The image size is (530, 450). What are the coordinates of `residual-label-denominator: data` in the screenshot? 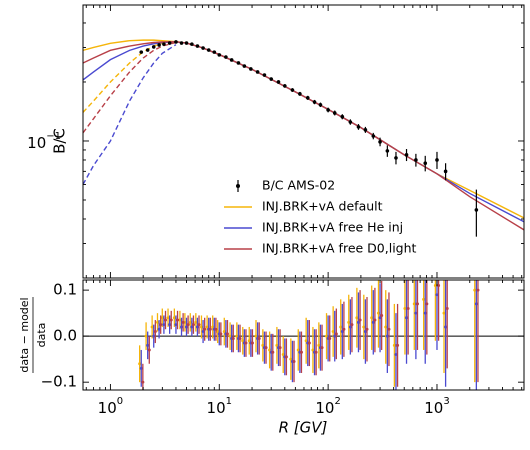 It's located at (41, 335).